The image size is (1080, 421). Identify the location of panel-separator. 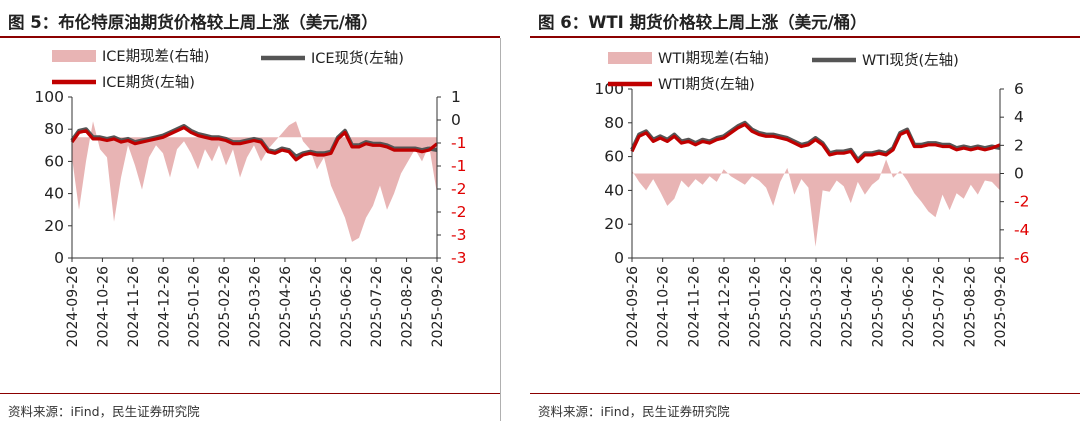
(500, 229).